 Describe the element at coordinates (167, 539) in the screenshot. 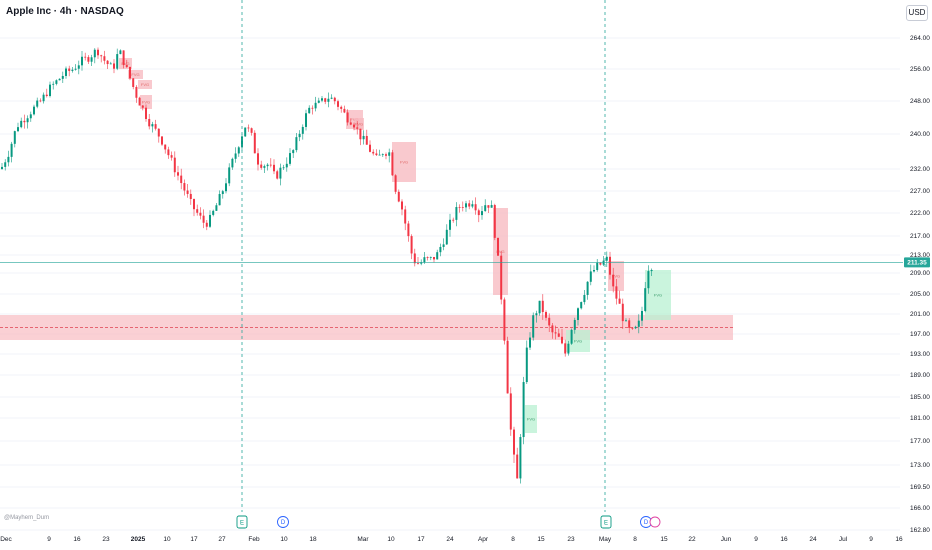

I see `x-tick-label: 10` at that location.